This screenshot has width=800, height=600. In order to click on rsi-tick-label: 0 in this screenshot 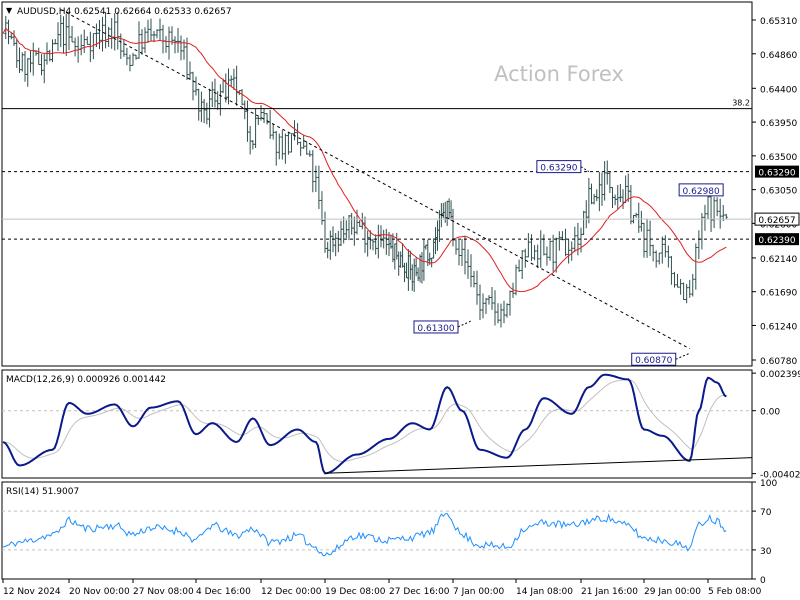, I will do `click(763, 581)`.